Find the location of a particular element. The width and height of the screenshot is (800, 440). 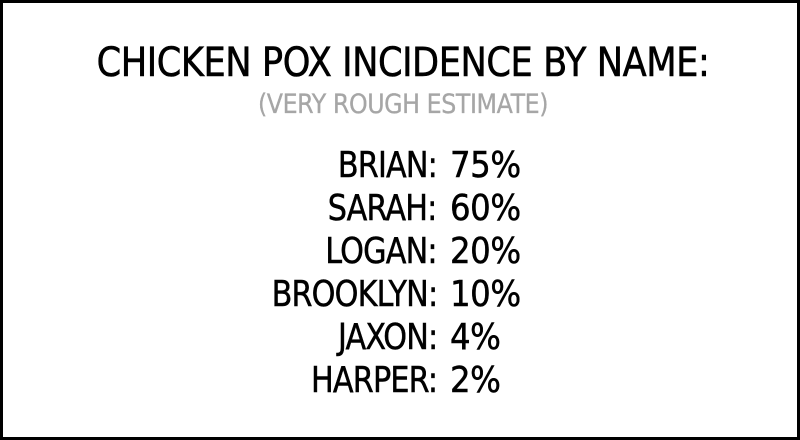

list-item: BRIAN: 75% is located at coordinates (401, 165).